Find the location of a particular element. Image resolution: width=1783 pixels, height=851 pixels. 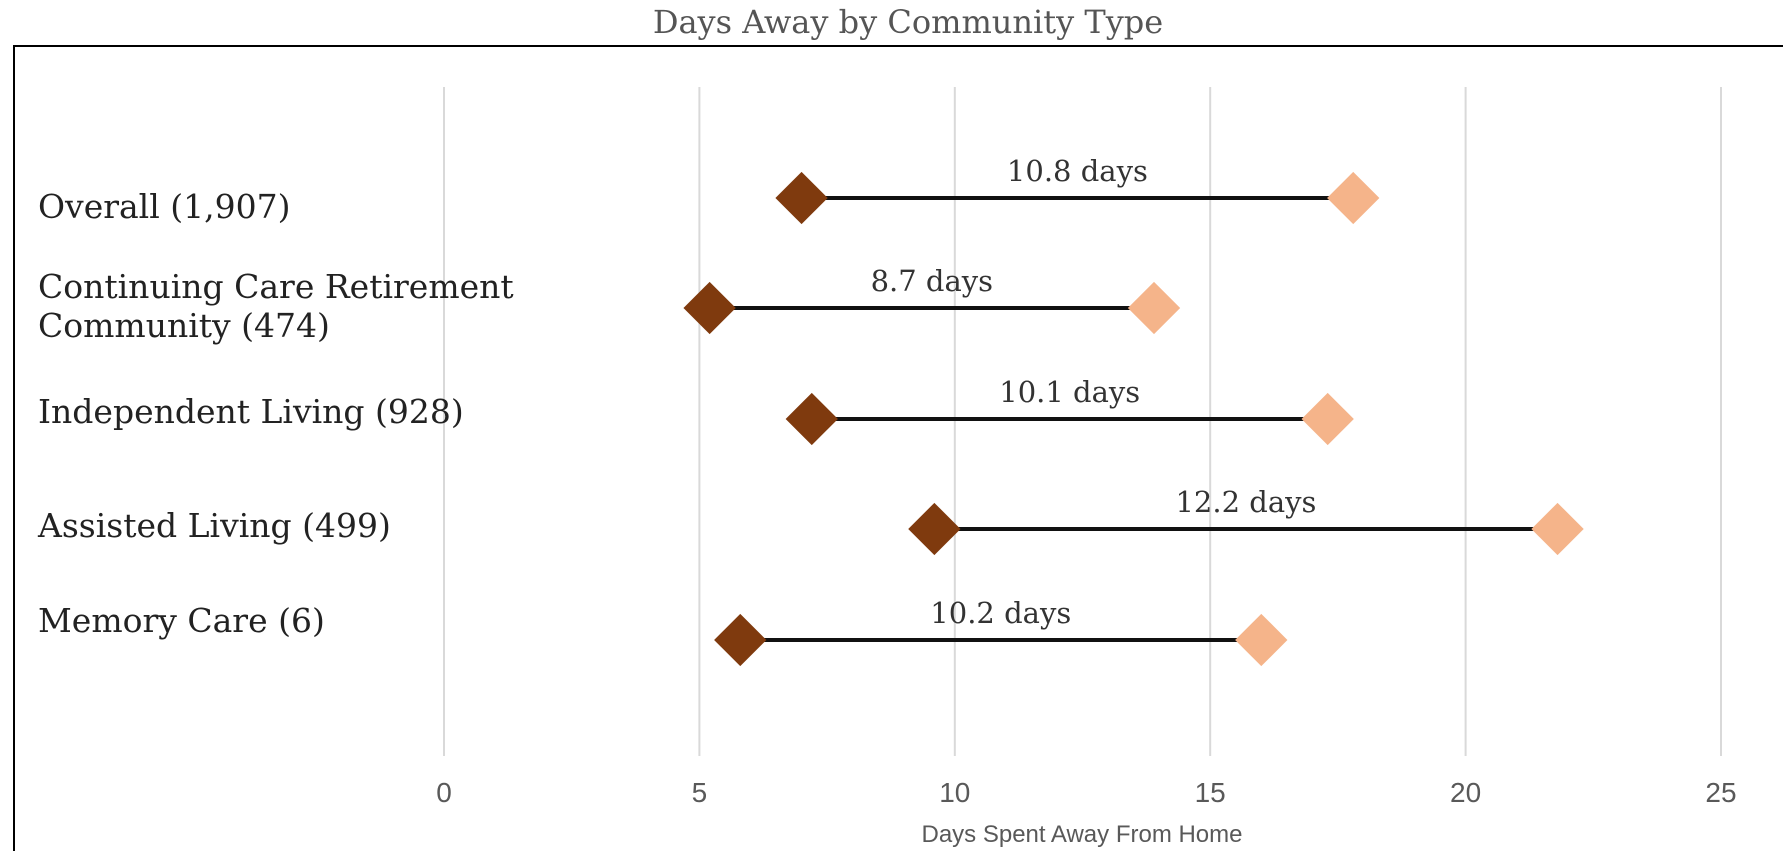

category-label-line: Memory Care (6) is located at coordinates (181, 620).